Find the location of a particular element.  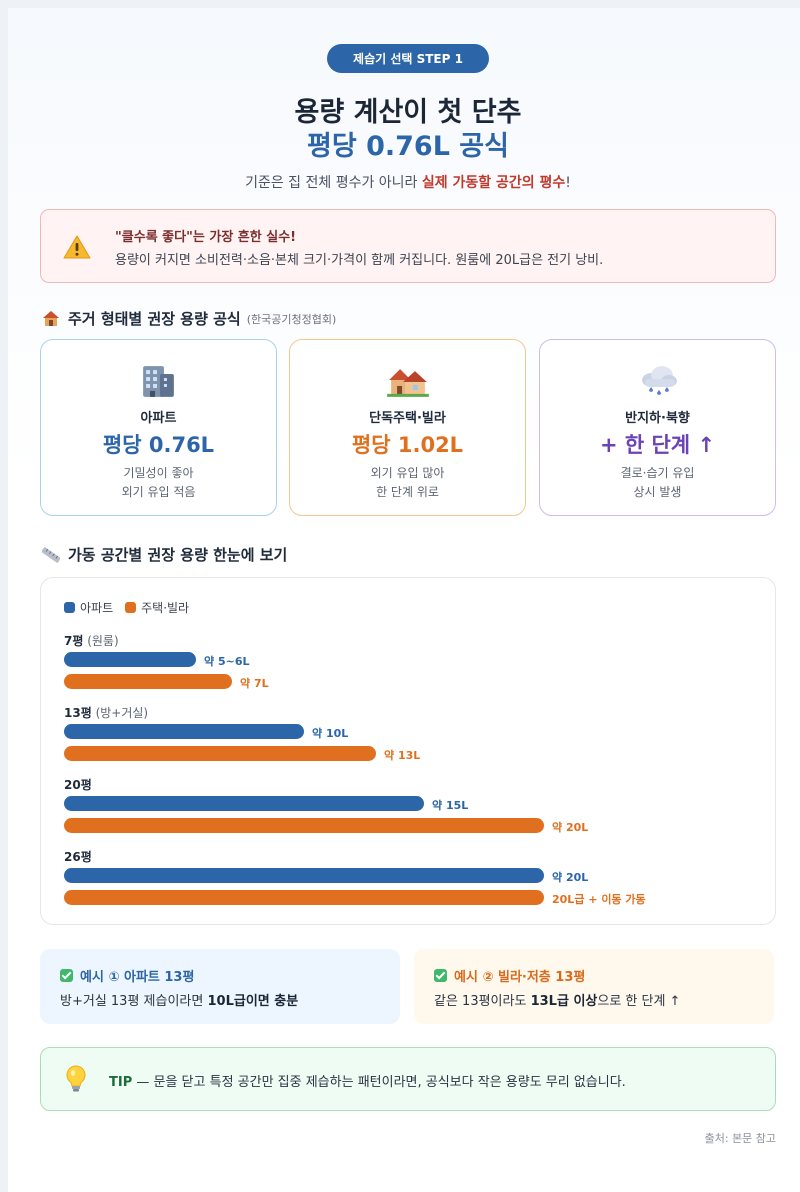

group-label-note: (원룸) is located at coordinates (101, 641).